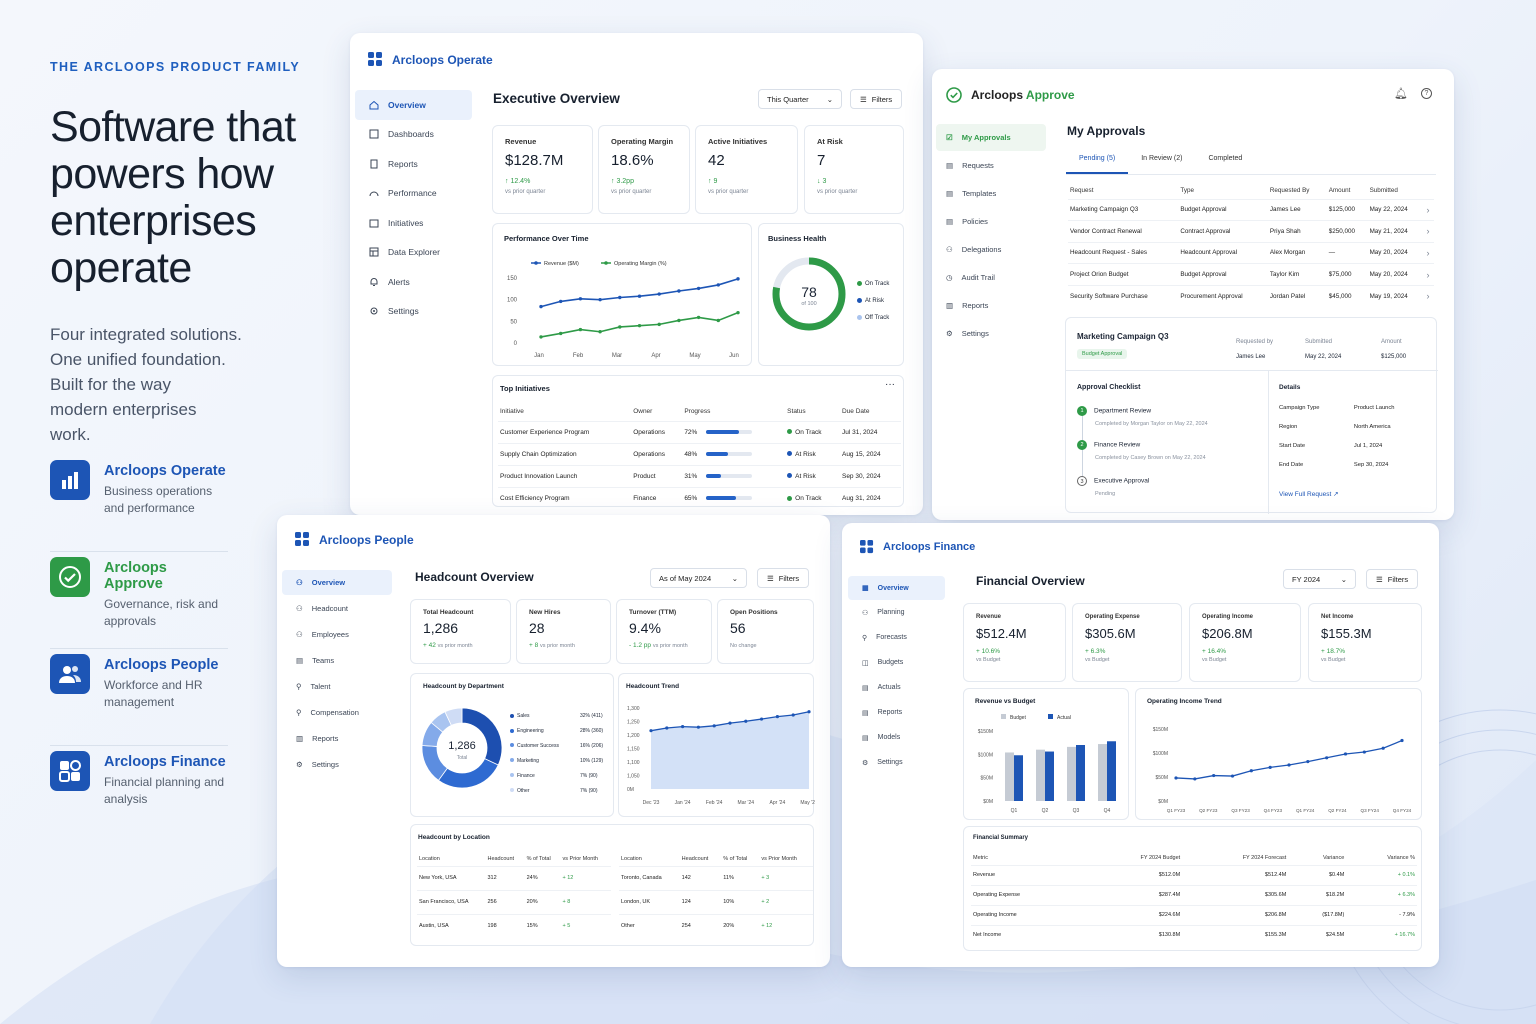  I want to click on x-tick-label: Apr '24, so click(778, 803).